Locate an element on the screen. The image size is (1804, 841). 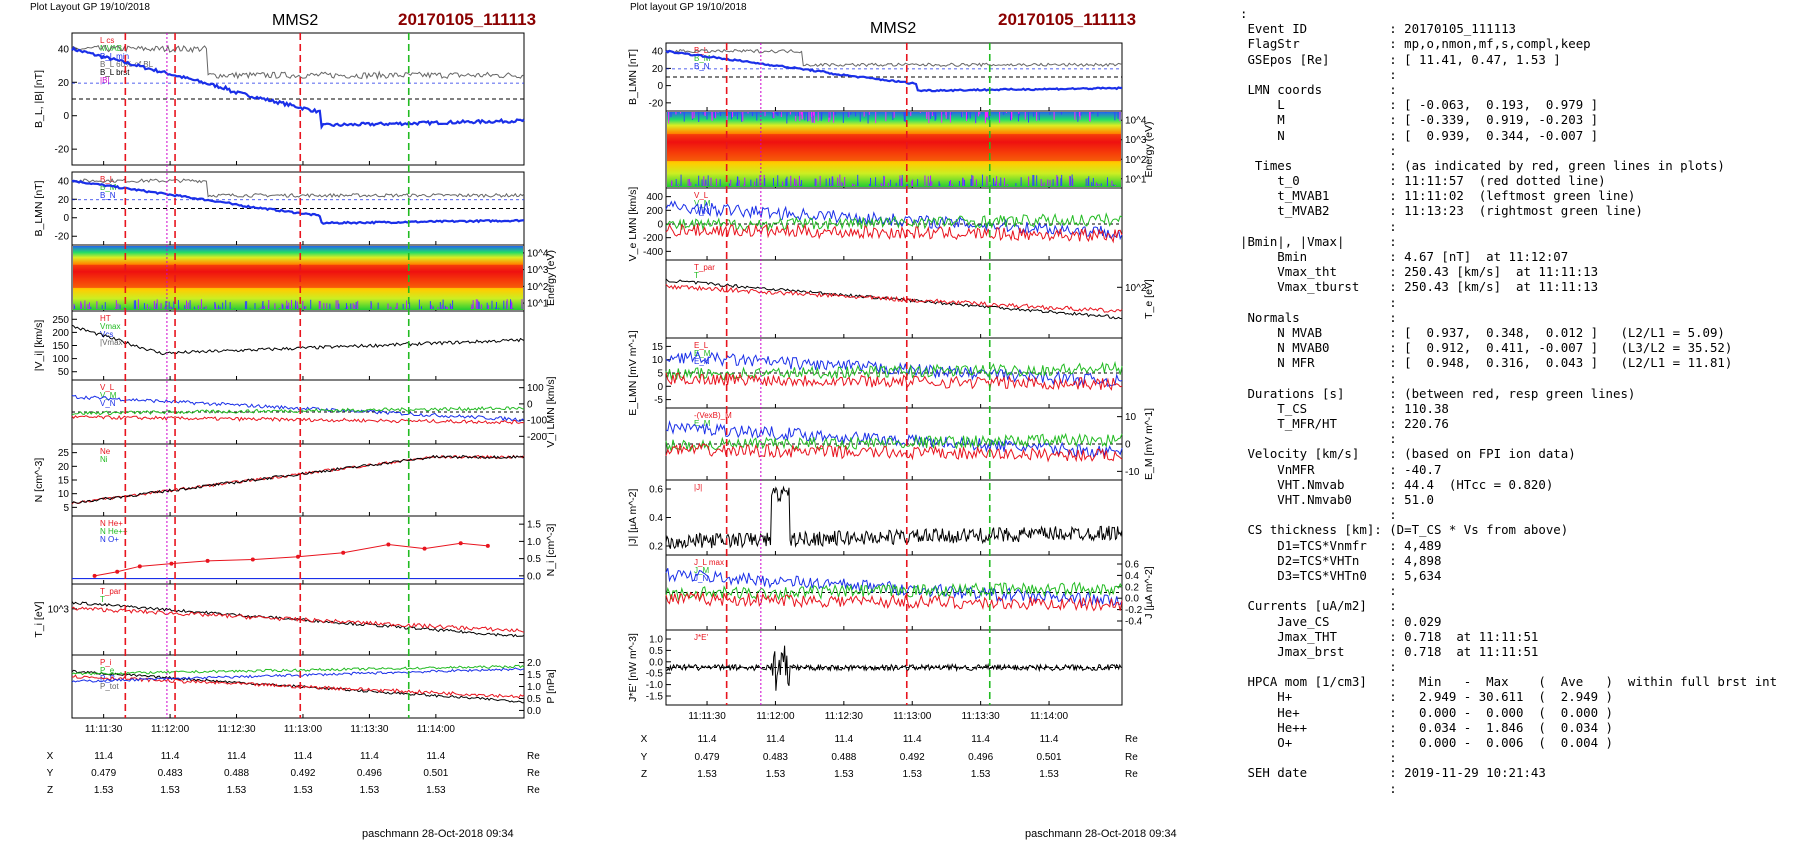
panel-6: 10 0 -10 E_M [mV m^-1] -(VexB)_ME_M is located at coordinates (910, 444).